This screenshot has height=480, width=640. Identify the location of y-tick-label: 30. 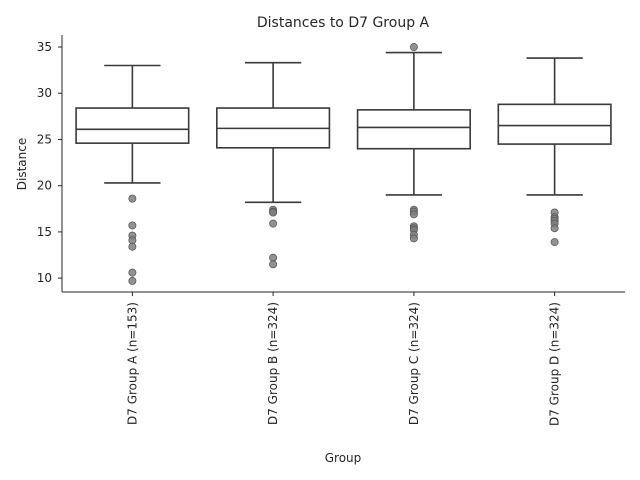
(44, 93).